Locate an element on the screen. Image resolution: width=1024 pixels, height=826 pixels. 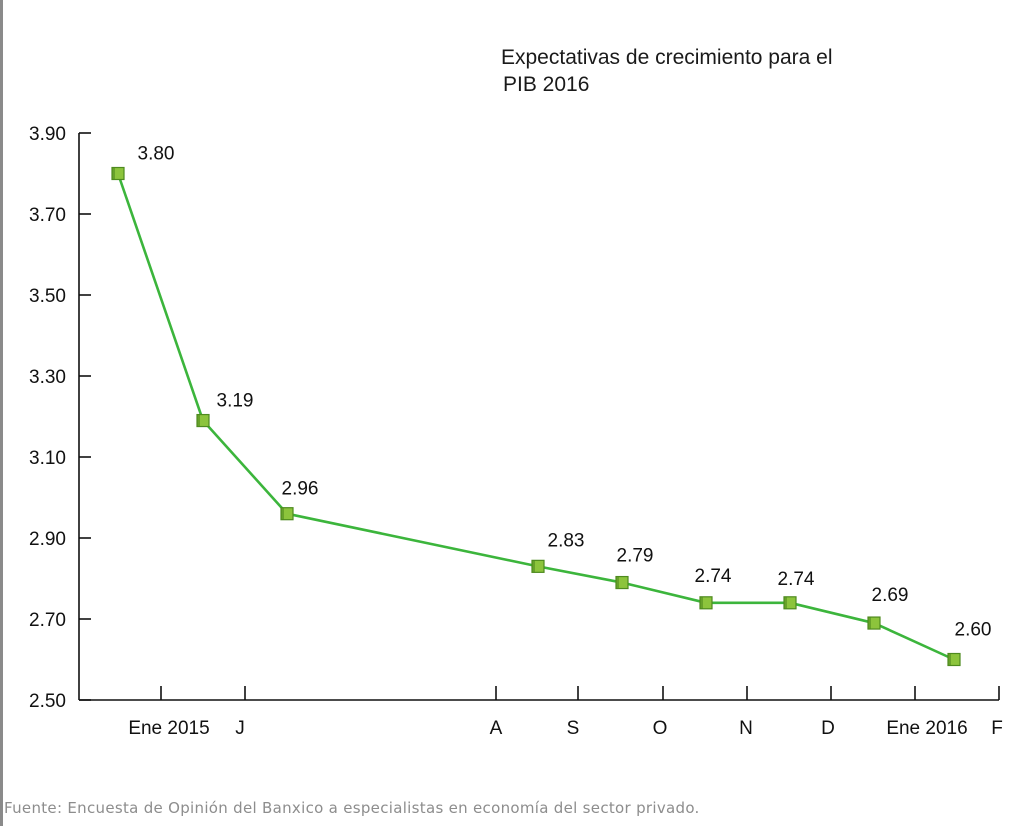
y-tick-label: 3.30 is located at coordinates (47, 377).